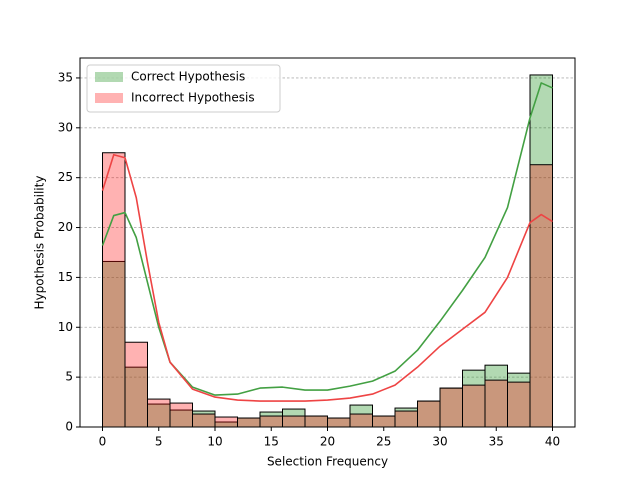 The height and width of the screenshot is (480, 640). What do you see at coordinates (496, 442) in the screenshot?
I see `x-tick-label: 35` at bounding box center [496, 442].